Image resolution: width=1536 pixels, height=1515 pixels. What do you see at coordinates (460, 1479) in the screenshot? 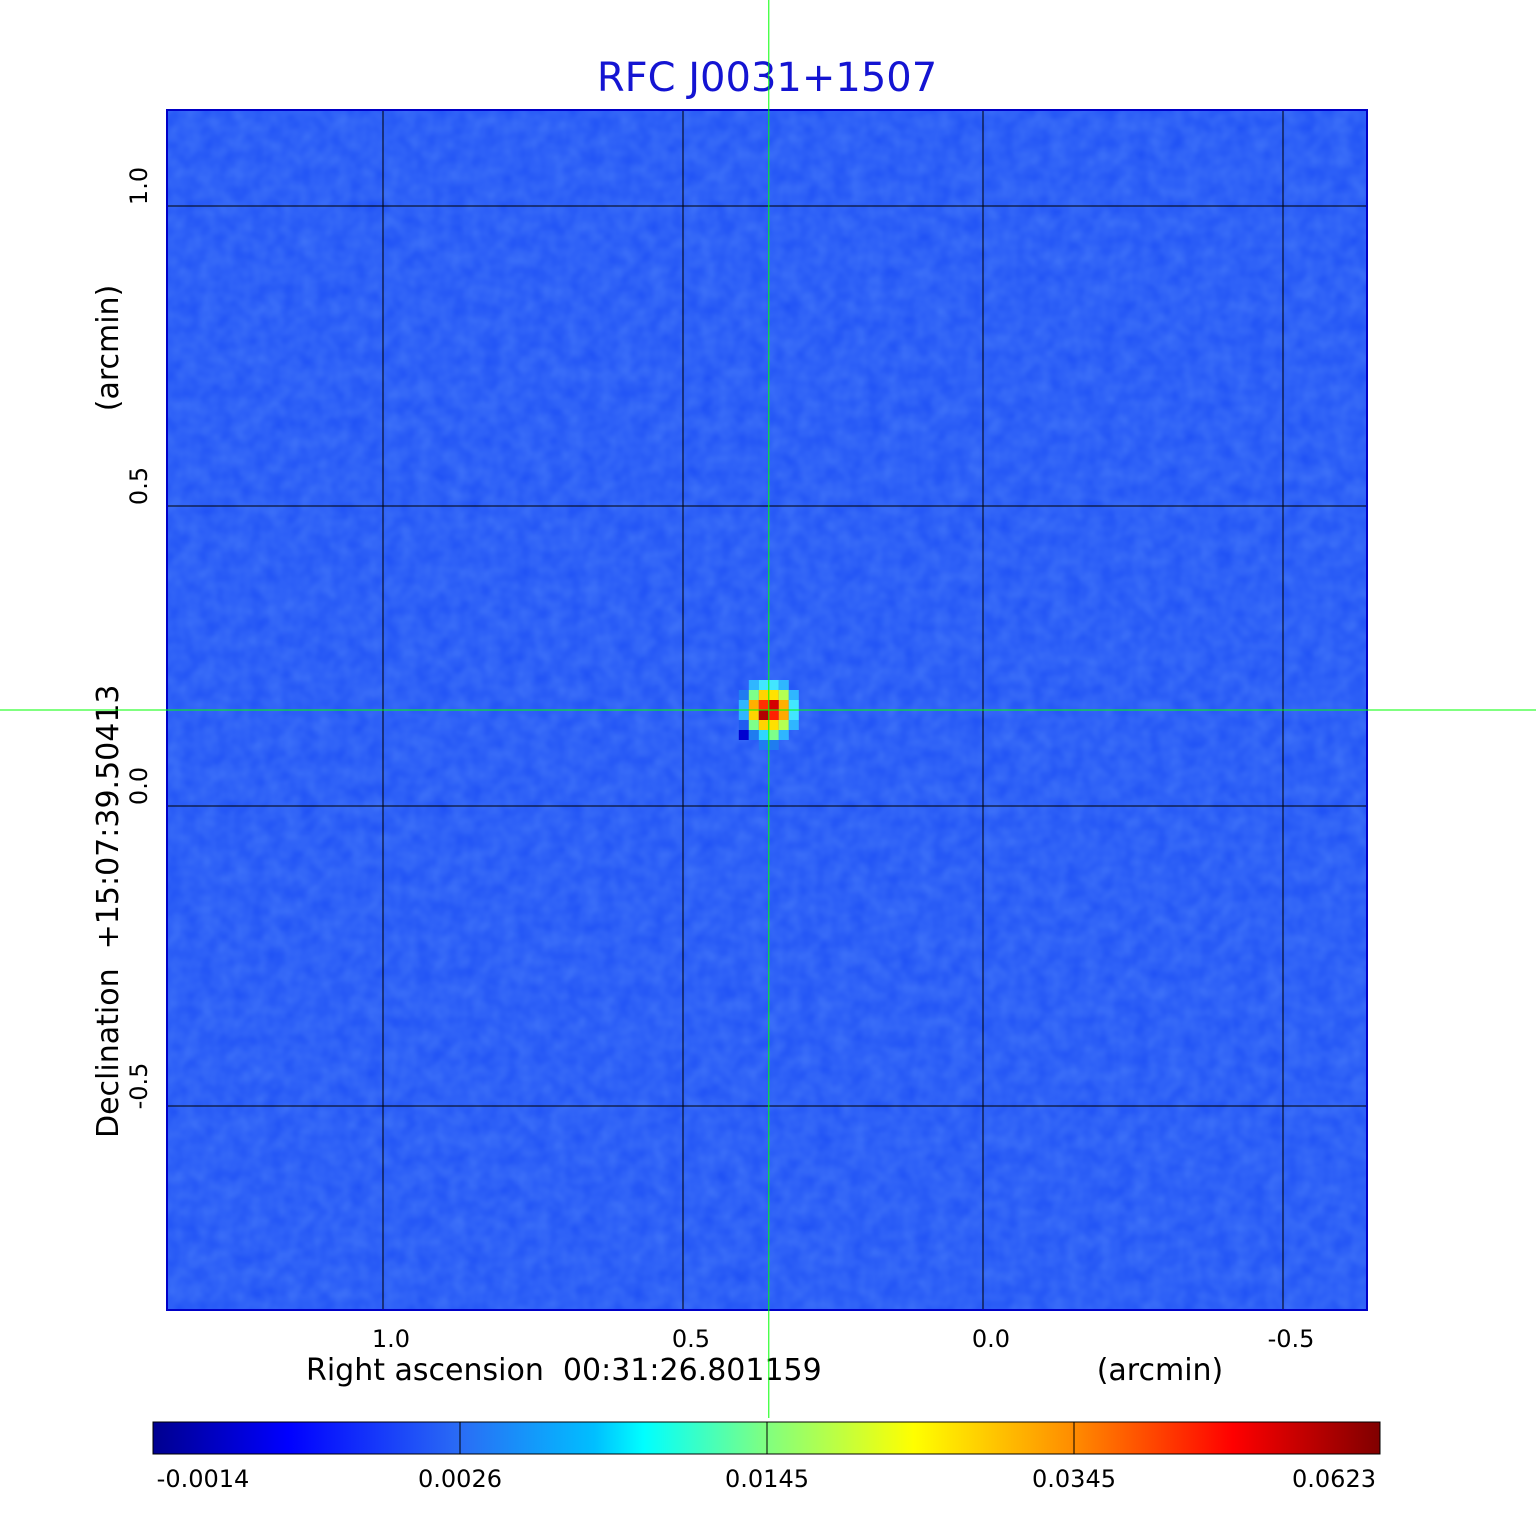
I see `colorbar-tick-label: 0.0026` at bounding box center [460, 1479].